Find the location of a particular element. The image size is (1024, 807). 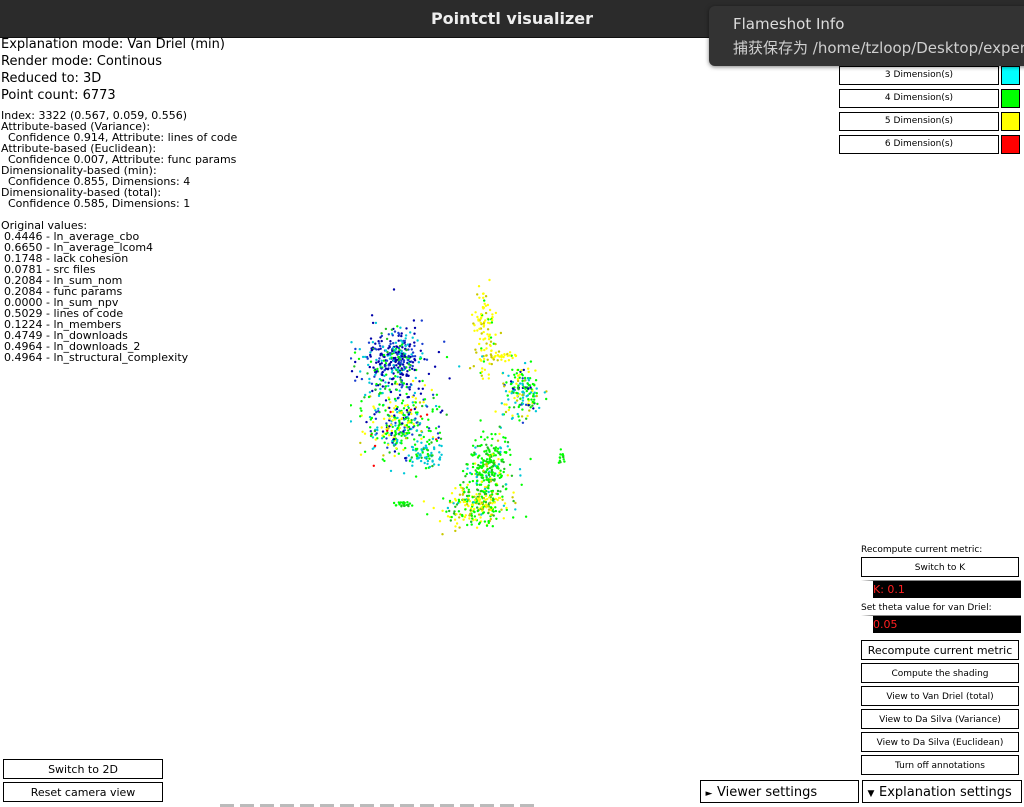

turn-off-annotations-button: Turn off annotations is located at coordinates (940, 765).